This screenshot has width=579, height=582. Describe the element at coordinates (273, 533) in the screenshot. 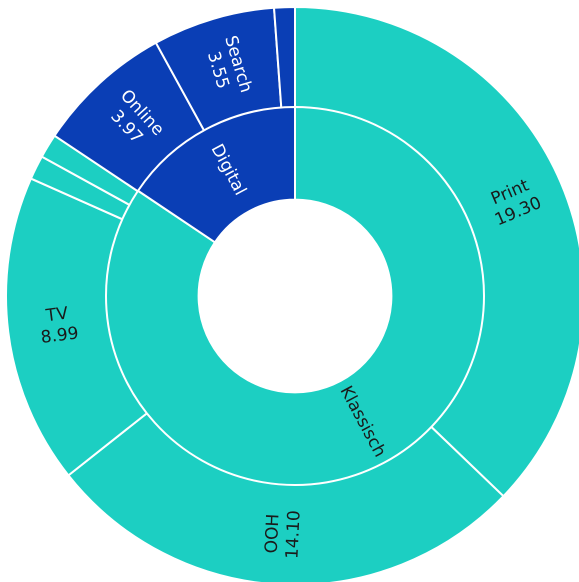

I see `slice-label: OOH` at that location.